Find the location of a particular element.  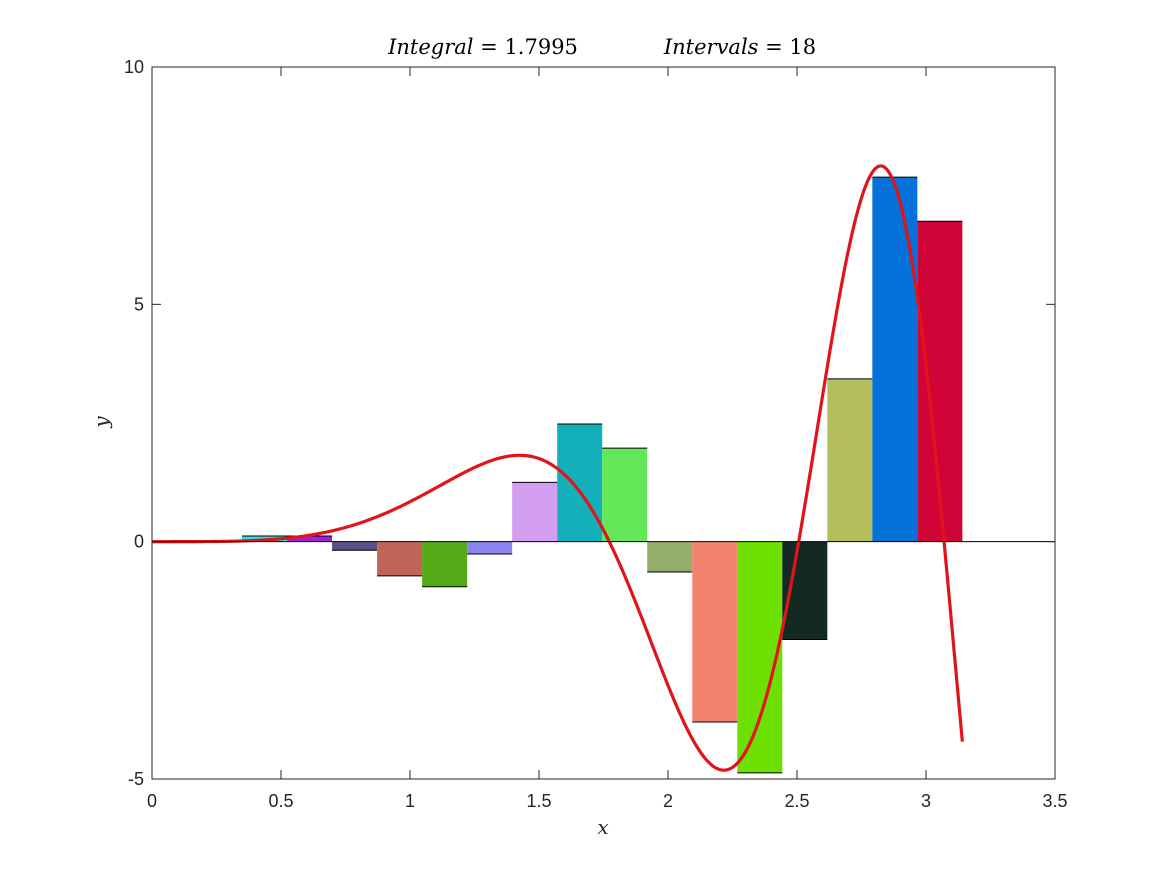

x-tick-label: 1 is located at coordinates (410, 801).